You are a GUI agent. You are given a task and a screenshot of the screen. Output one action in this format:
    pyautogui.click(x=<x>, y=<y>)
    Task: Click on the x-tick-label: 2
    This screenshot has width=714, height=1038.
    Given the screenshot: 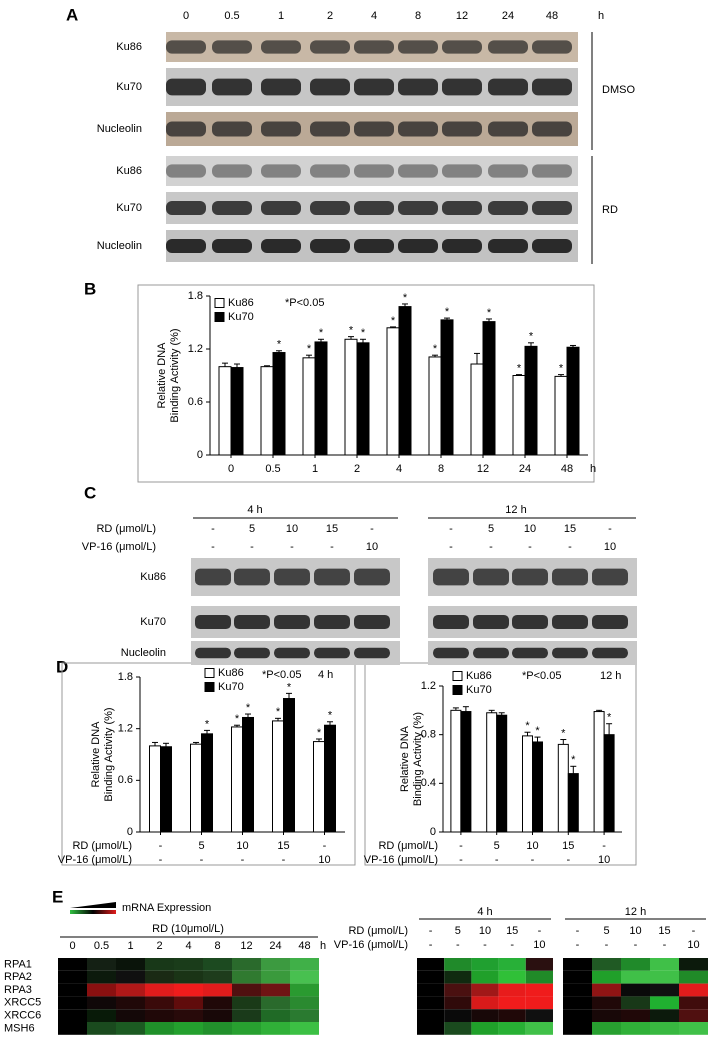 What is the action you would take?
    pyautogui.click(x=357, y=469)
    